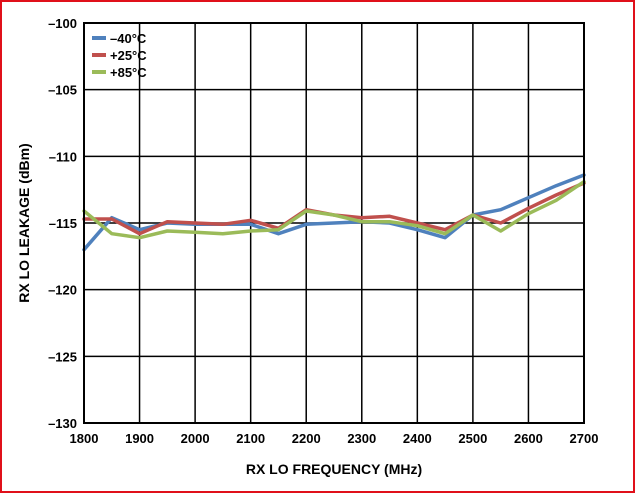 The height and width of the screenshot is (495, 635). What do you see at coordinates (62, 290) in the screenshot?
I see `y-tick-label: –120` at bounding box center [62, 290].